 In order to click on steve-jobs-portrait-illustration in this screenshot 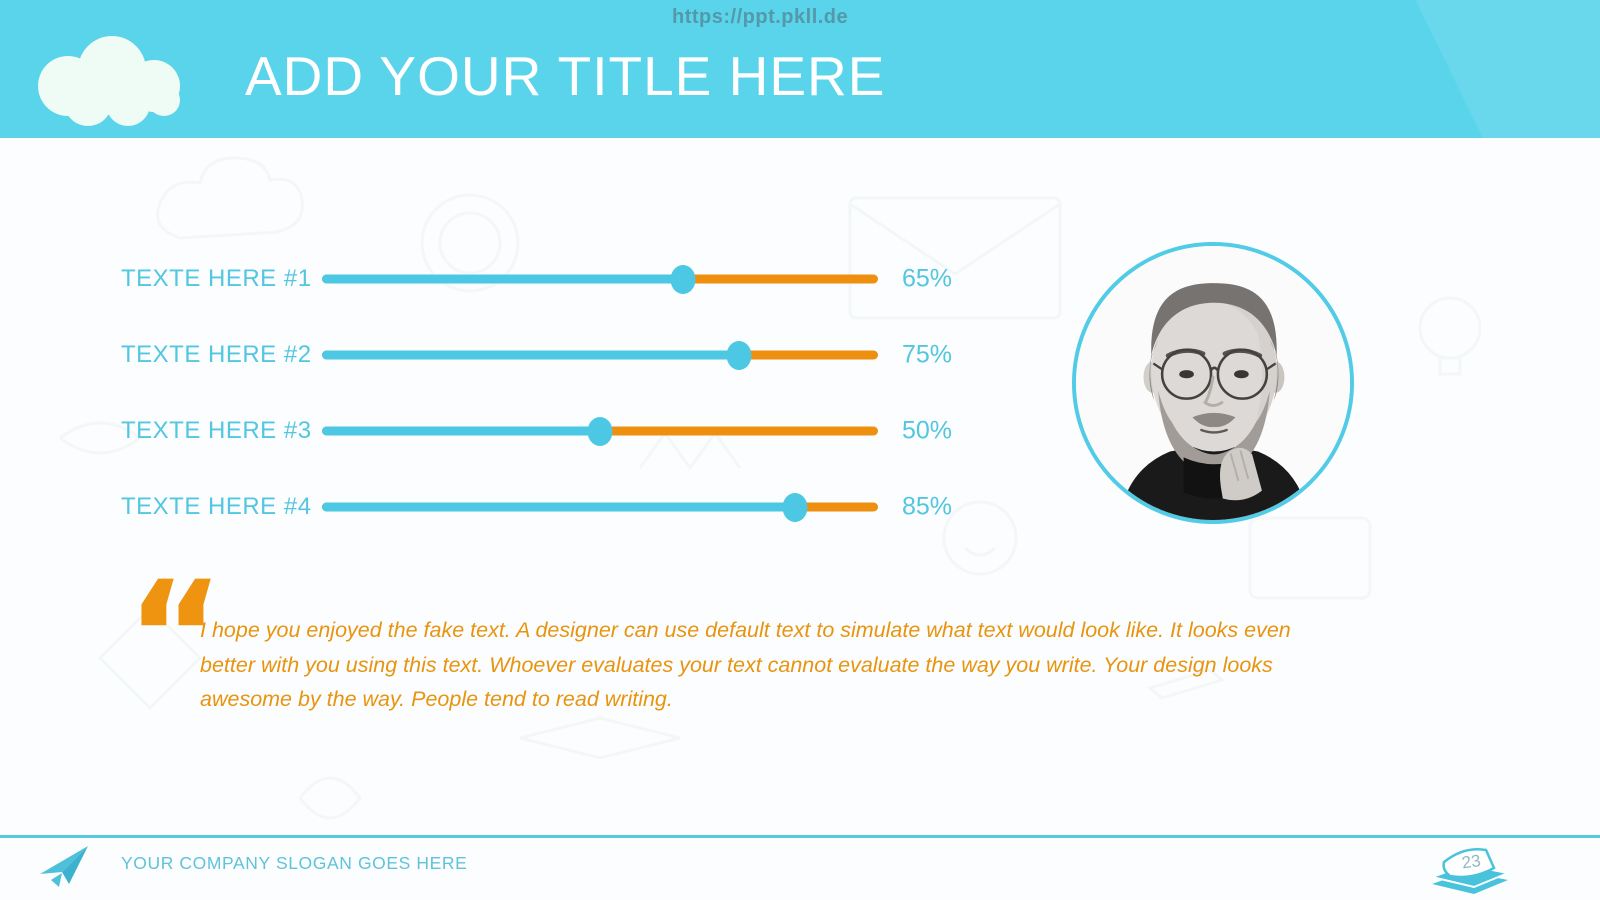, I will do `click(1213, 383)`.